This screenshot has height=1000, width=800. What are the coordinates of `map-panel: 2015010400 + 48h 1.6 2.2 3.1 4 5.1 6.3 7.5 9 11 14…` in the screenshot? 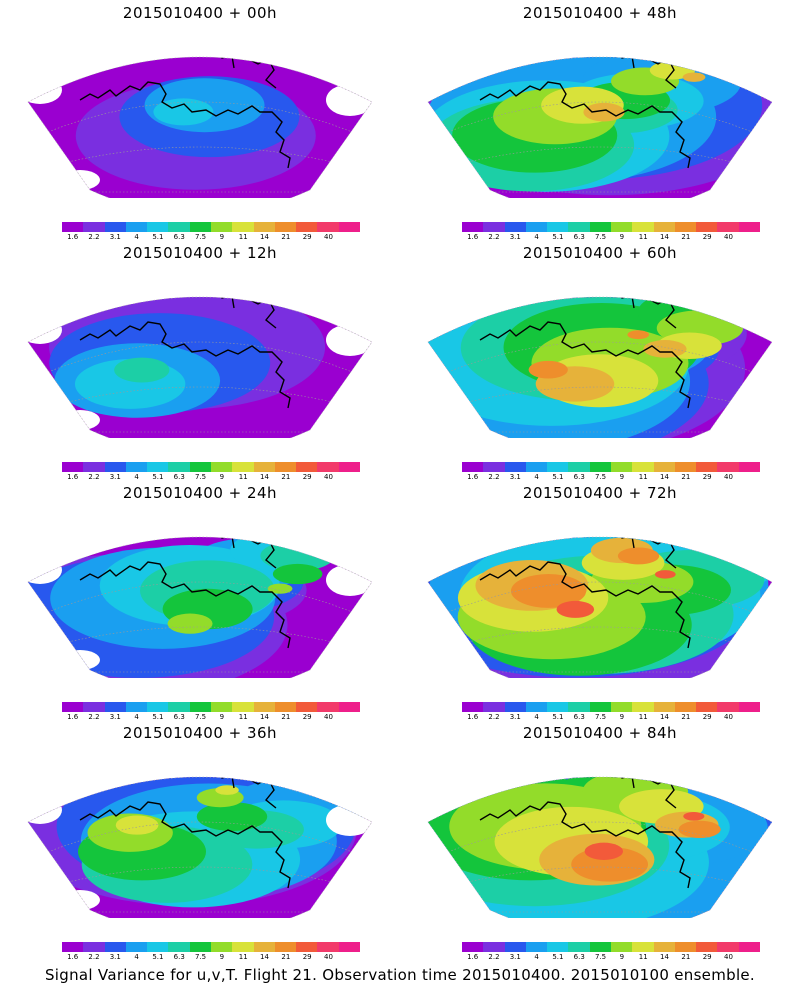 It's located at (600, 120).